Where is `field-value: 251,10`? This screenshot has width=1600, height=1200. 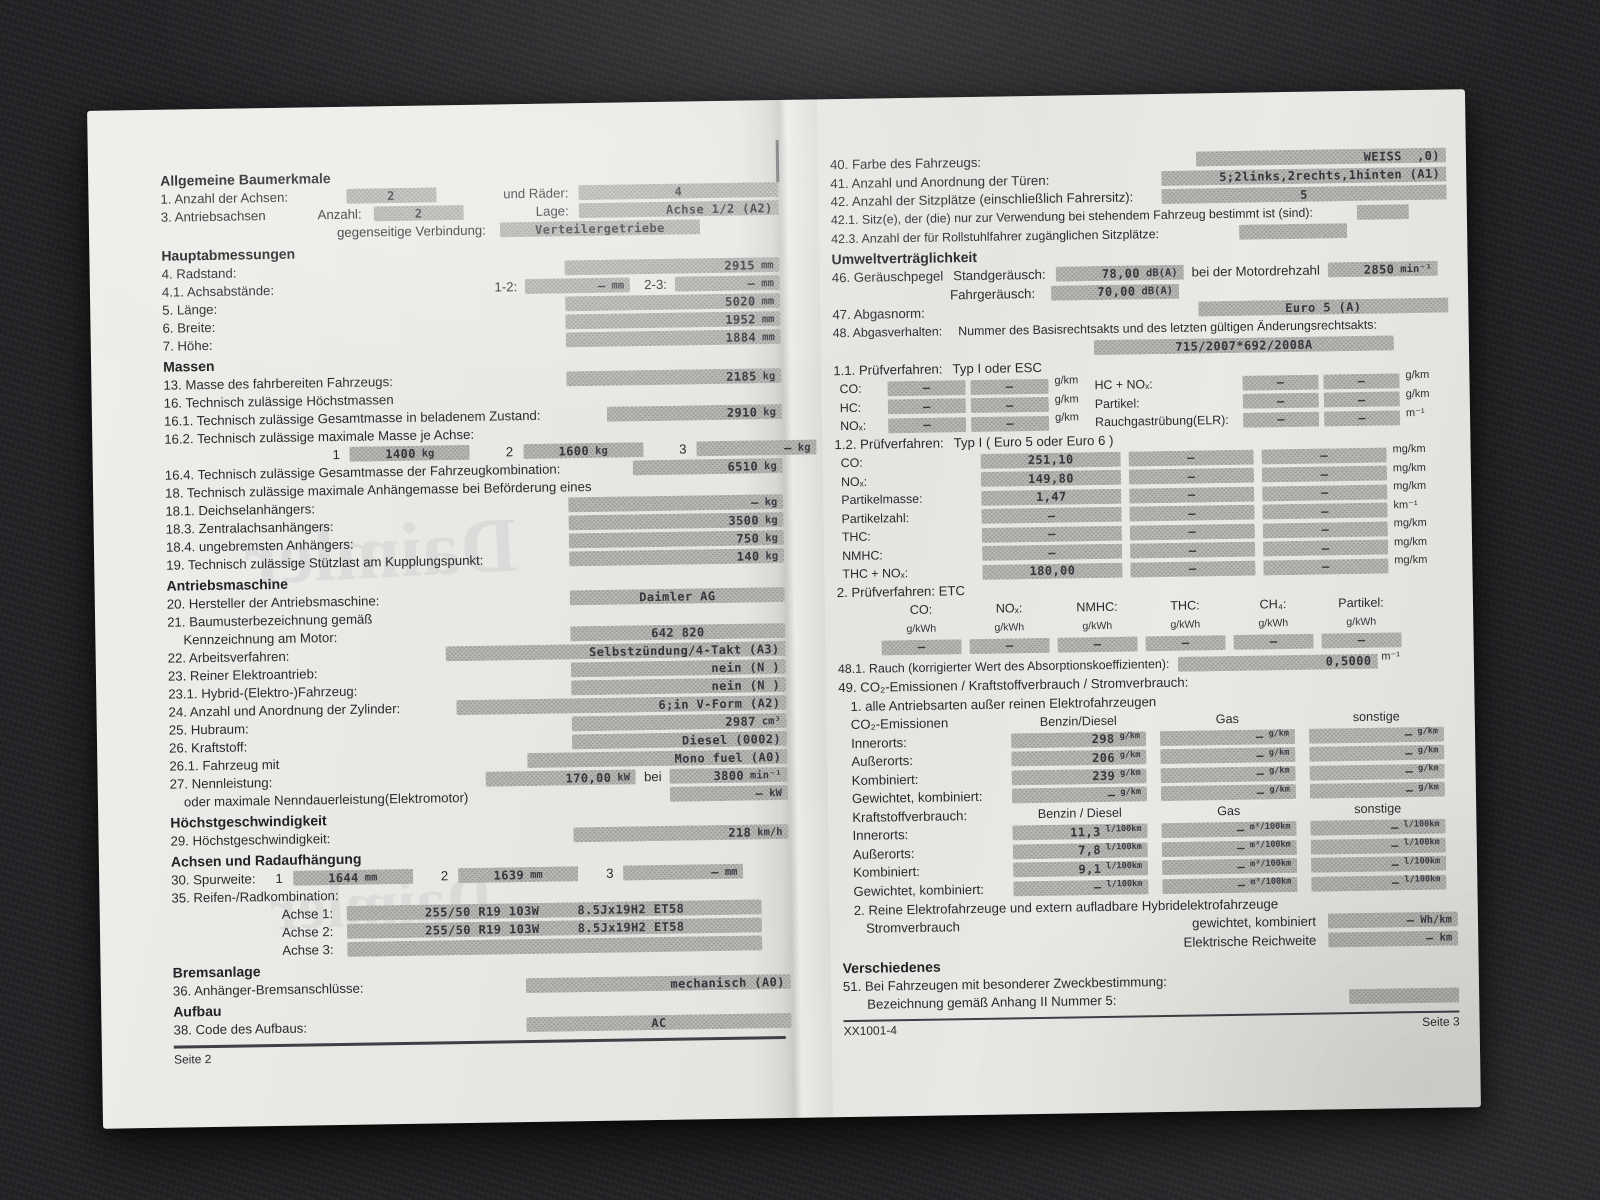 field-value: 251,10 is located at coordinates (1050, 460).